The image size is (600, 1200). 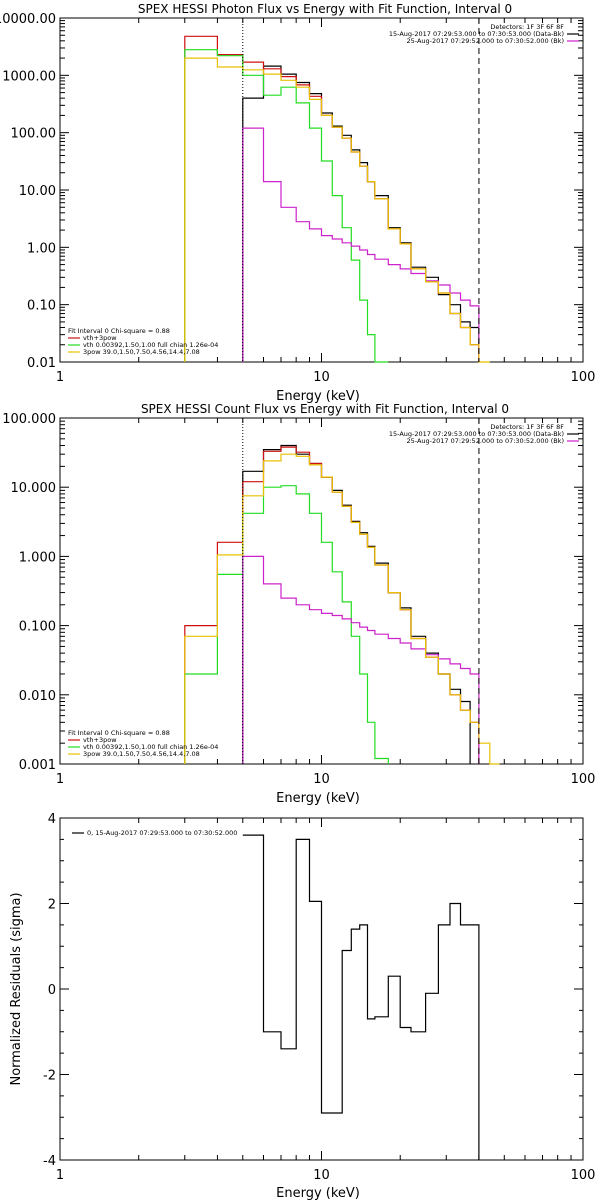 I want to click on y-tick-label: 4, so click(x=52, y=819).